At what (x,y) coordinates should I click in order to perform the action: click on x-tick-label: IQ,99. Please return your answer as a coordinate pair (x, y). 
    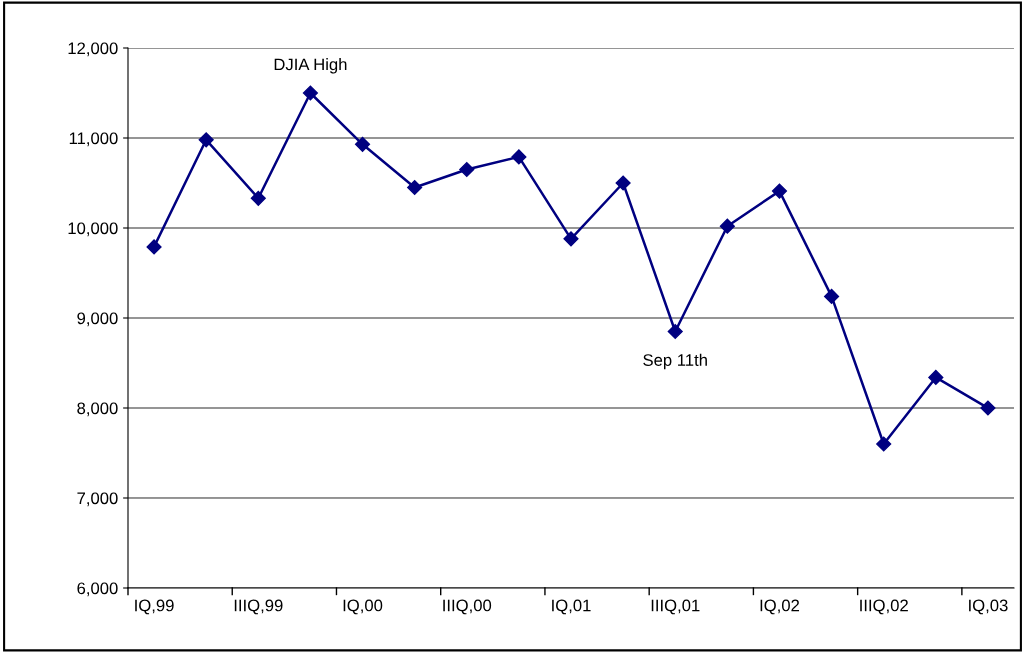
    Looking at the image, I should click on (154, 607).